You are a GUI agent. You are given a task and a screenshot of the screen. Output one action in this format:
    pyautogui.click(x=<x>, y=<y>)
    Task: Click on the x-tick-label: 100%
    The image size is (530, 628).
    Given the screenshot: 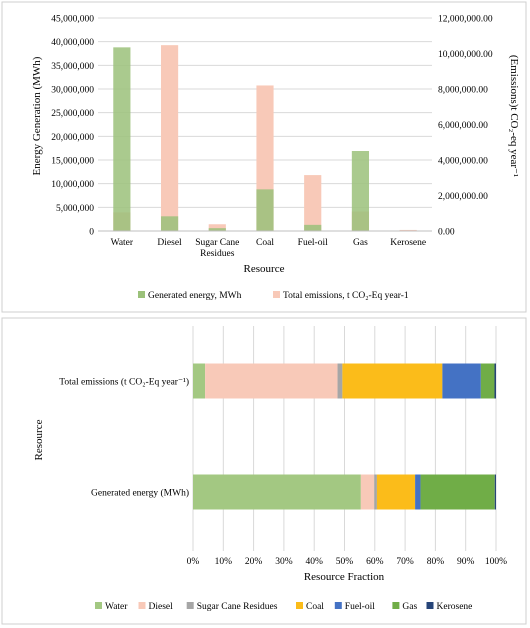 What is the action you would take?
    pyautogui.click(x=496, y=562)
    